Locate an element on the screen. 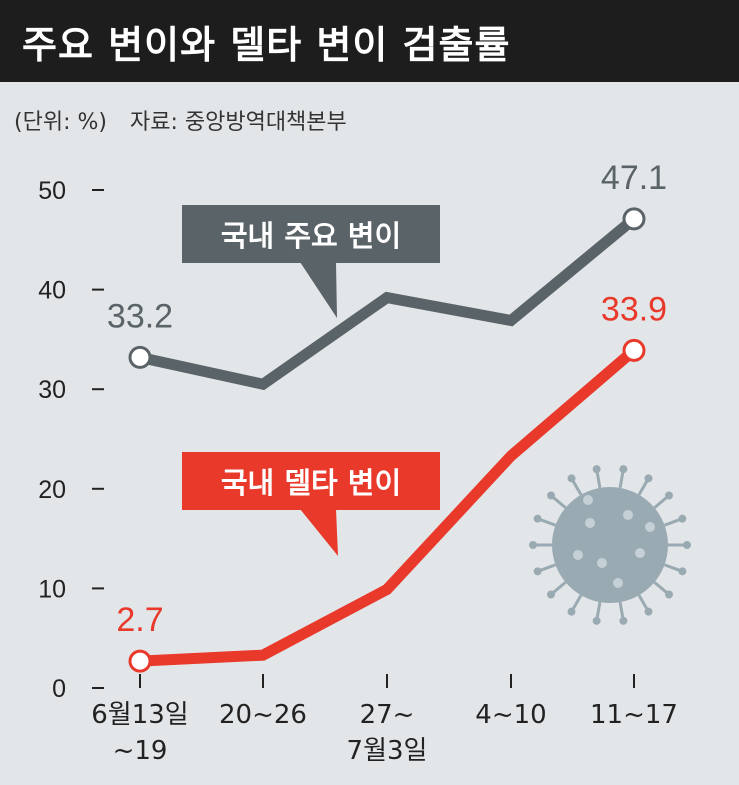  source-label: 자료: 중앙방역대책본부 is located at coordinates (238, 122).